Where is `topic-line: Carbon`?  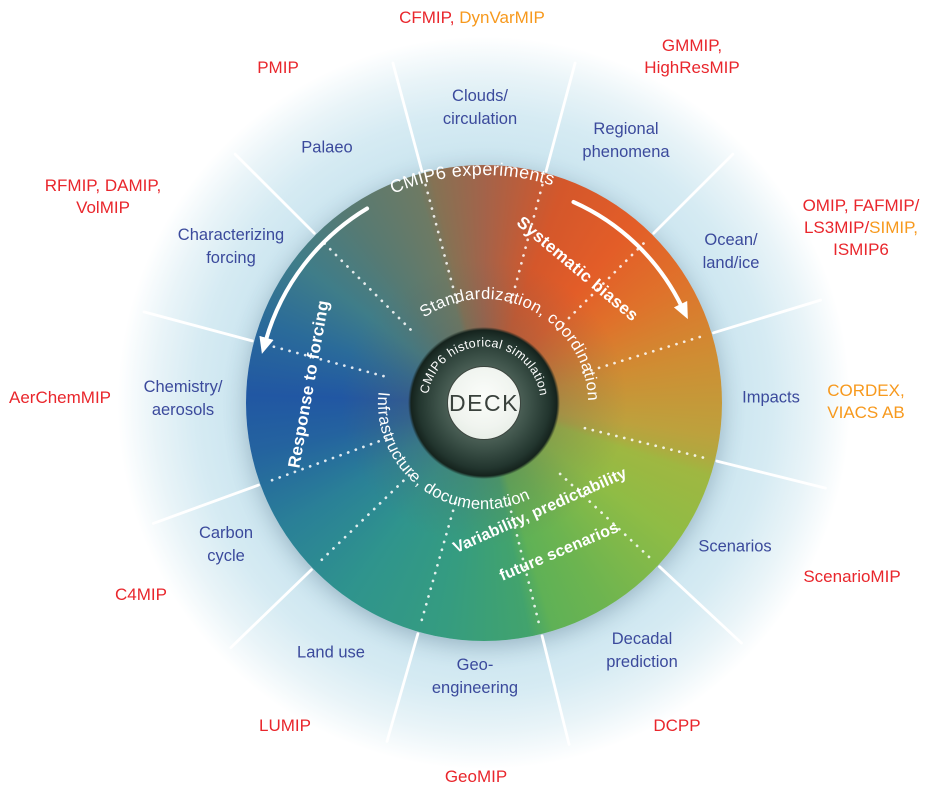 topic-line: Carbon is located at coordinates (226, 533).